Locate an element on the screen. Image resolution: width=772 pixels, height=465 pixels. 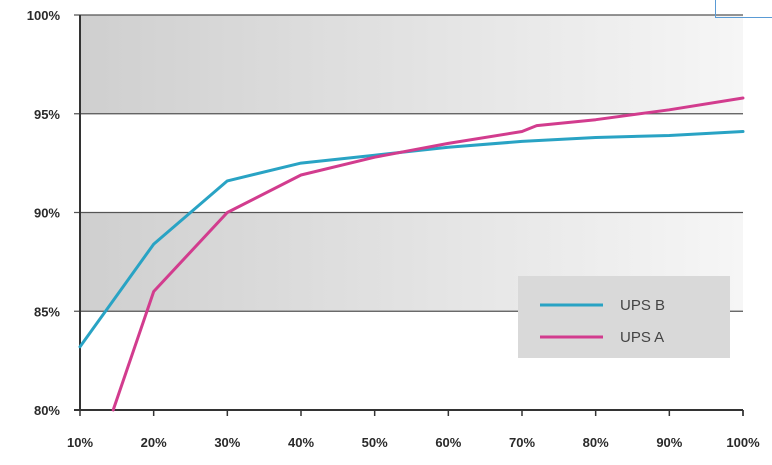
y-tick-label: 85% is located at coordinates (47, 311).